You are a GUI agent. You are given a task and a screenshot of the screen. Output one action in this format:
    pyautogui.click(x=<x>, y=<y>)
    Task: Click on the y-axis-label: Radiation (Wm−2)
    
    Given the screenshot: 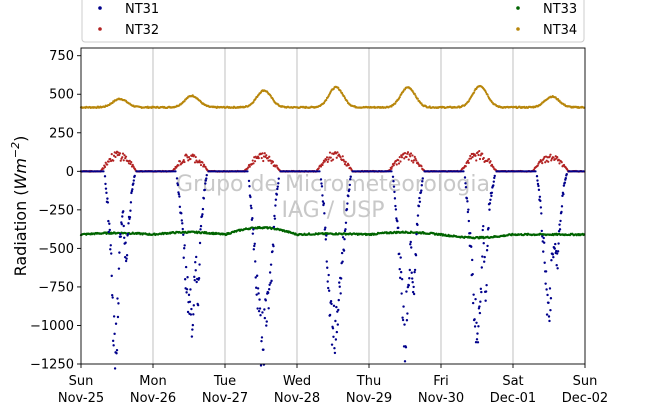 What is the action you would take?
    pyautogui.click(x=19, y=206)
    